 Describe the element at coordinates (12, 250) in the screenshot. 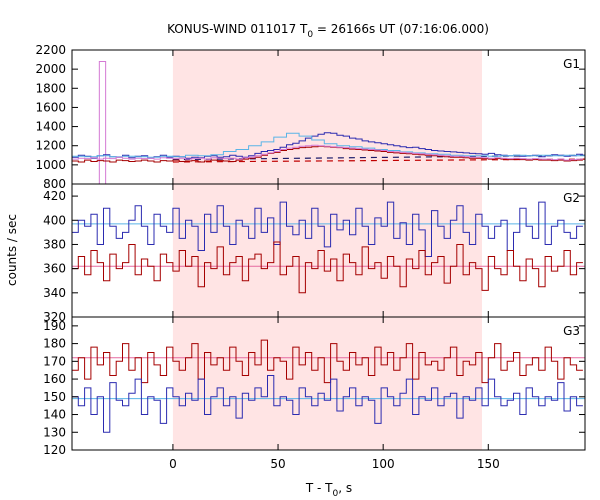

I see `y-axis-label: counts / sec` at that location.